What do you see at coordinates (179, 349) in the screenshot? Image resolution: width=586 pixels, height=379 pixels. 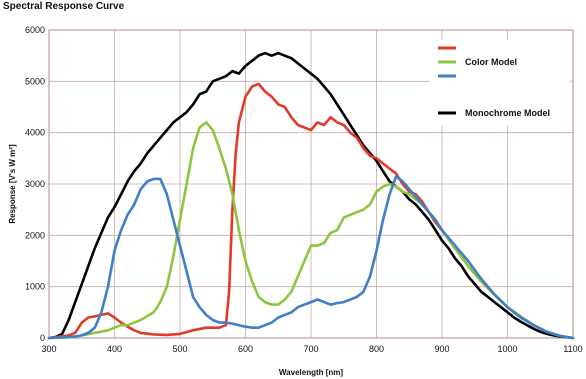 I see `x-tick-label: 500` at bounding box center [179, 349].